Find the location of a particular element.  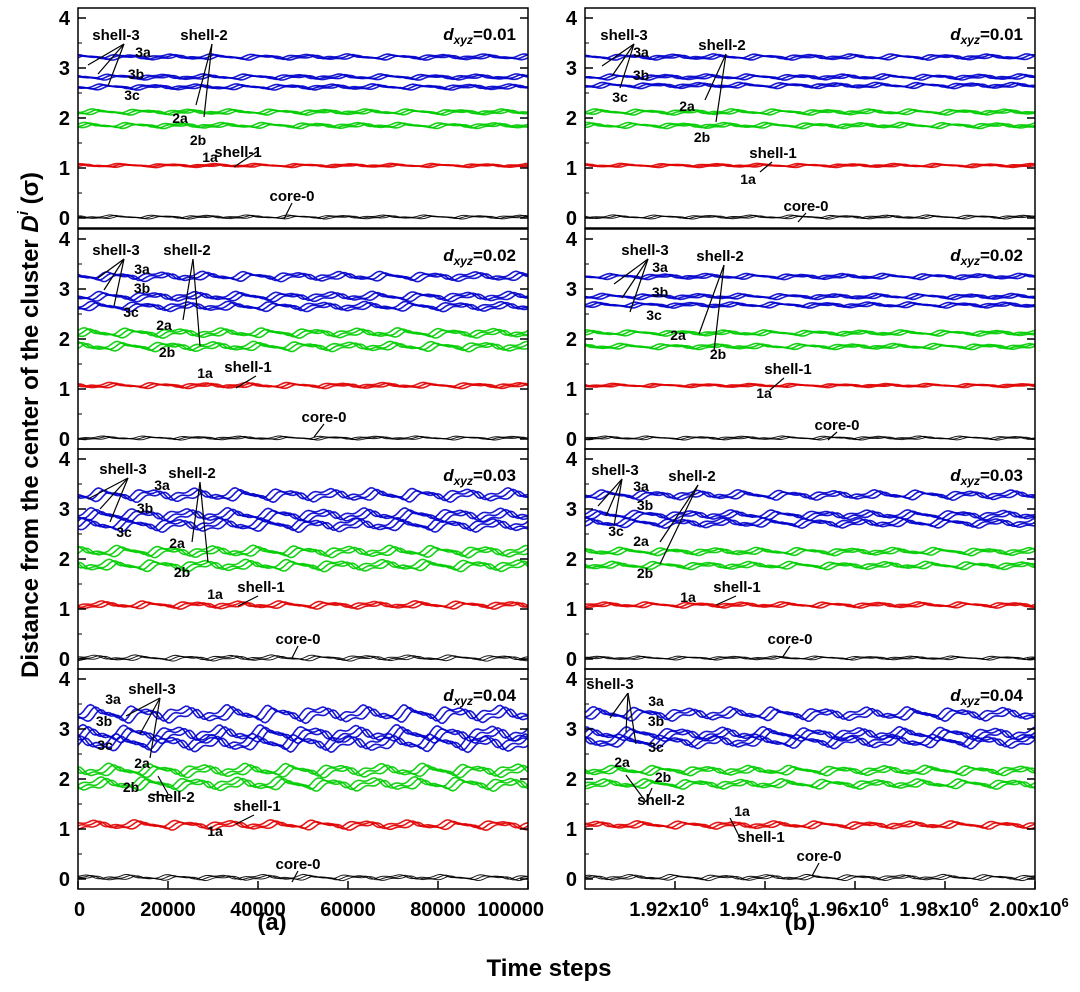

y-axis-title-sup: i is located at coordinates (23, 212).